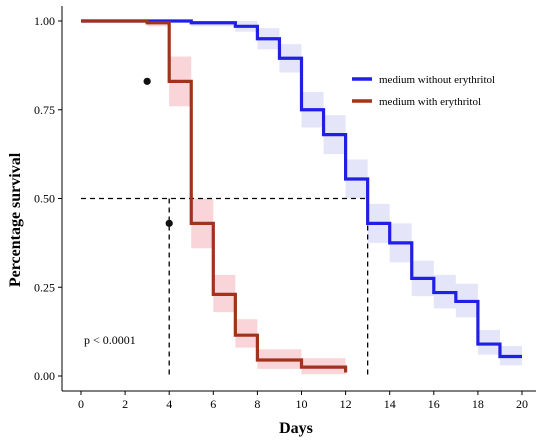  What do you see at coordinates (296, 428) in the screenshot?
I see `x-axis-title: Days` at bounding box center [296, 428].